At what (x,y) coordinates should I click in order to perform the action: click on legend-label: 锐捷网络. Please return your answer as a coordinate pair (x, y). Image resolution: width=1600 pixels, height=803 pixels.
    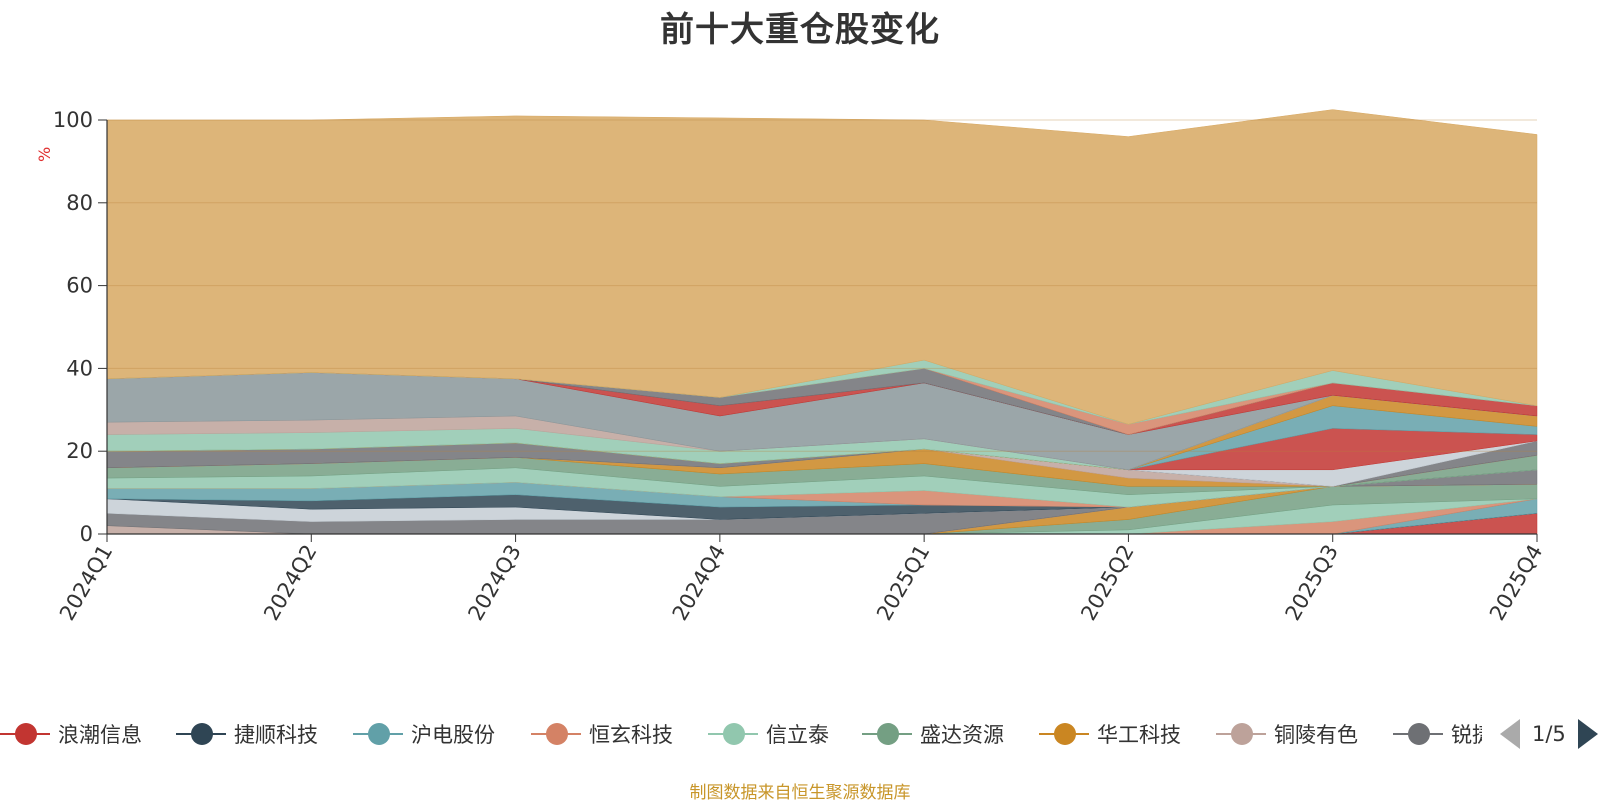
    Looking at the image, I should click on (1466, 735).